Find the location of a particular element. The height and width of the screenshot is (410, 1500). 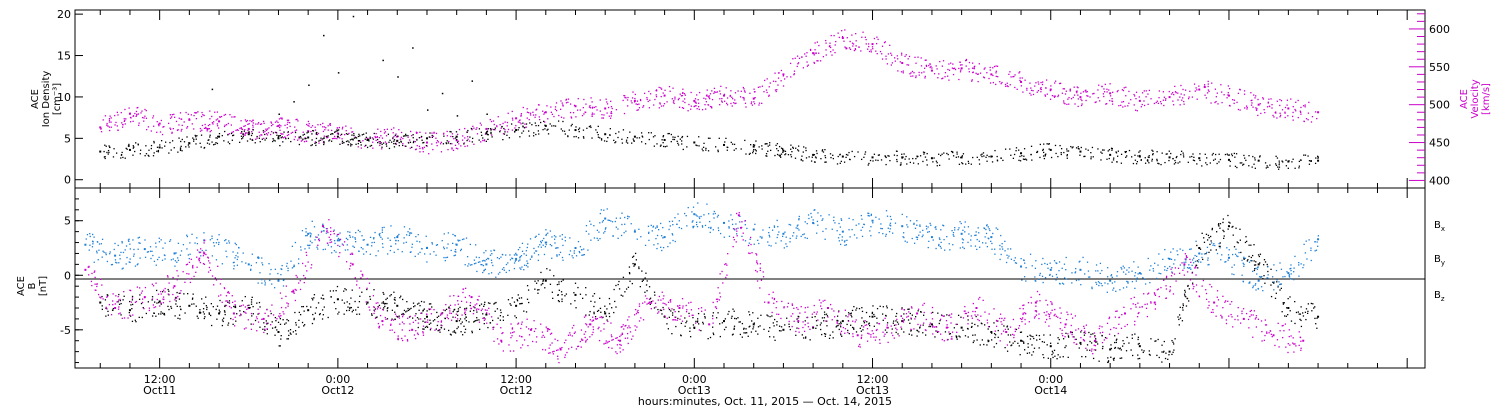

bx-point is located at coordinates (575, 294).